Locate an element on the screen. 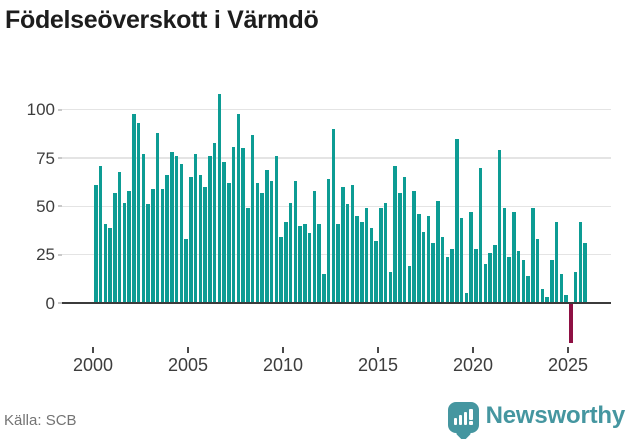 The image size is (631, 439). x-axis-label-2020: 2020 is located at coordinates (473, 365).